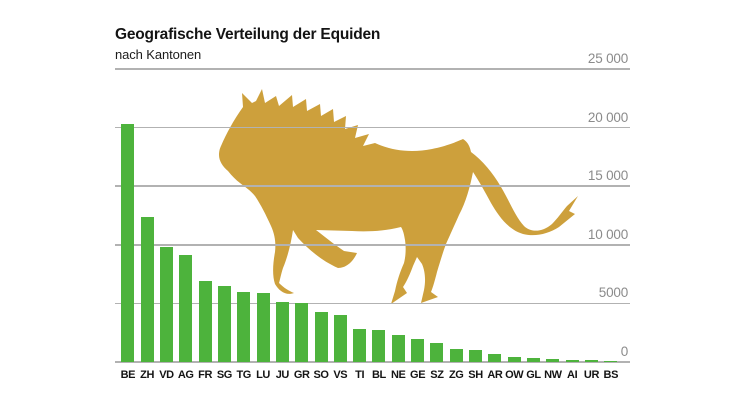 This screenshot has height=408, width=730. I want to click on bar-AR, so click(495, 358).